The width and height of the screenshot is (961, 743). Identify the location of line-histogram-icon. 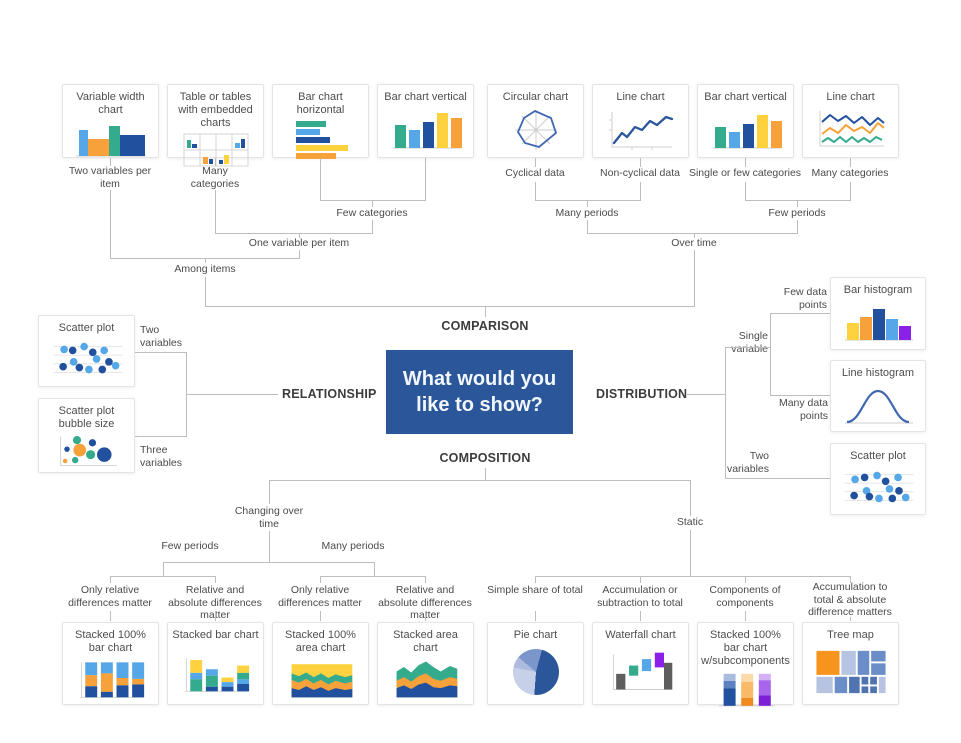
(878, 404).